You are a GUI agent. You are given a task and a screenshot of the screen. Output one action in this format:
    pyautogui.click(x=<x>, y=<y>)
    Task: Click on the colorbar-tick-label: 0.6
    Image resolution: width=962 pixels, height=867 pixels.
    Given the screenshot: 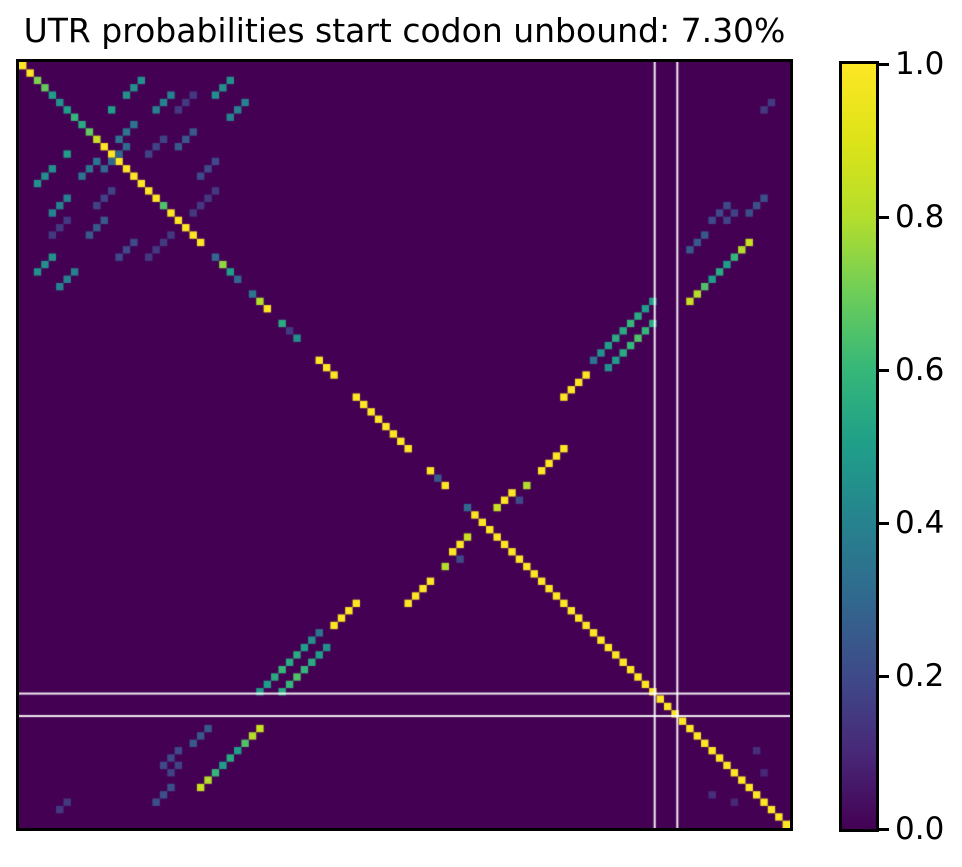 What is the action you would take?
    pyautogui.click(x=920, y=370)
    